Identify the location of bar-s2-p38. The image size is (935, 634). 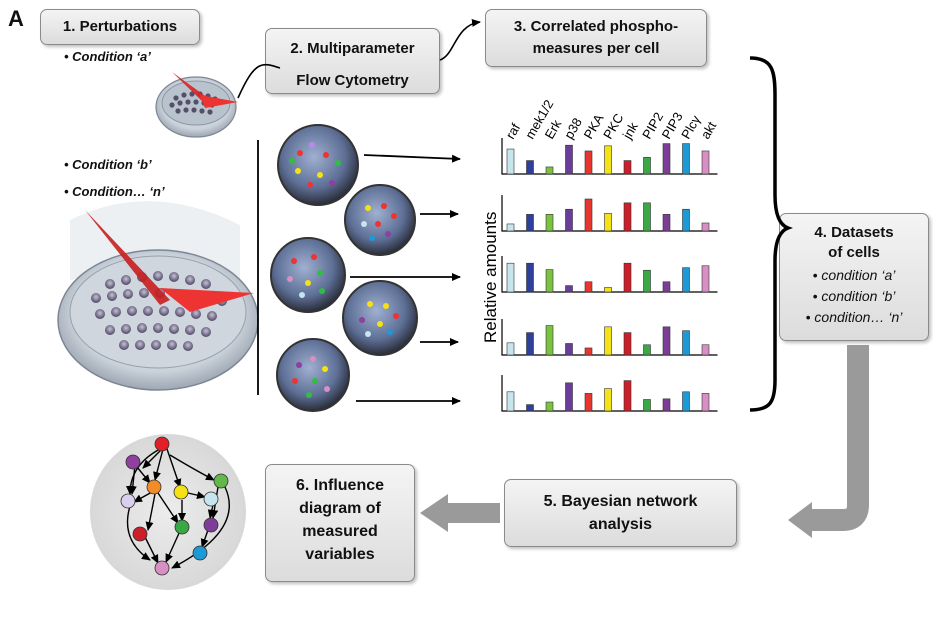
(569, 289).